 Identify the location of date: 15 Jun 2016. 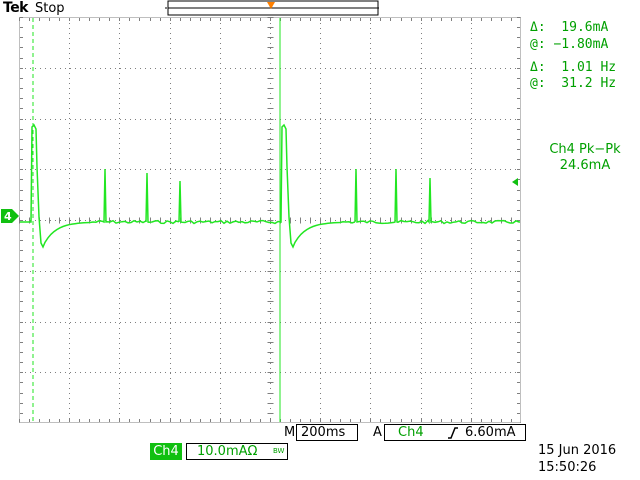
(577, 450).